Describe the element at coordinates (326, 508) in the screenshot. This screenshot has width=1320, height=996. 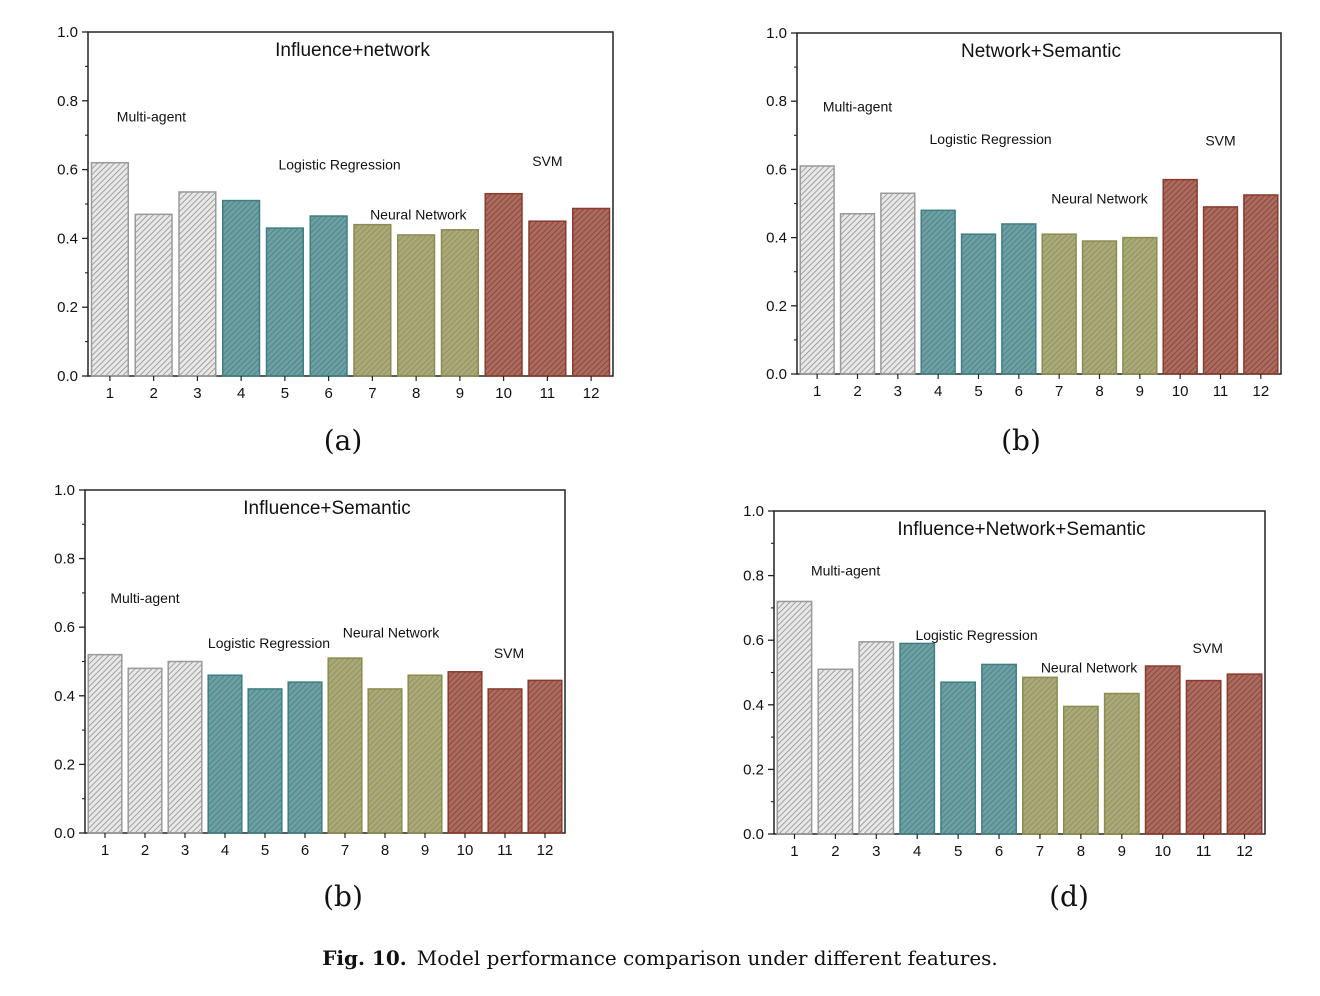
I see `chart-title: Influence+Semantic` at that location.